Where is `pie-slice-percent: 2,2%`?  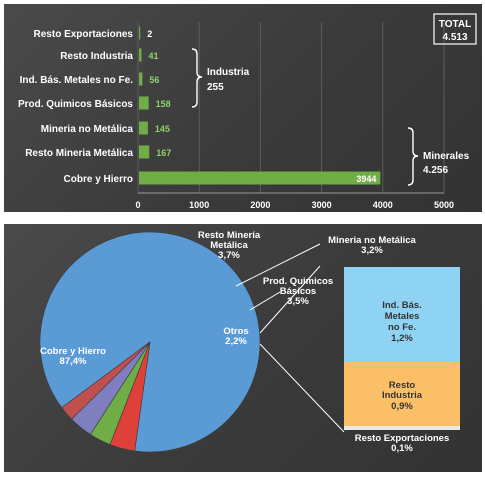
pie-slice-percent: 2,2% is located at coordinates (236, 341).